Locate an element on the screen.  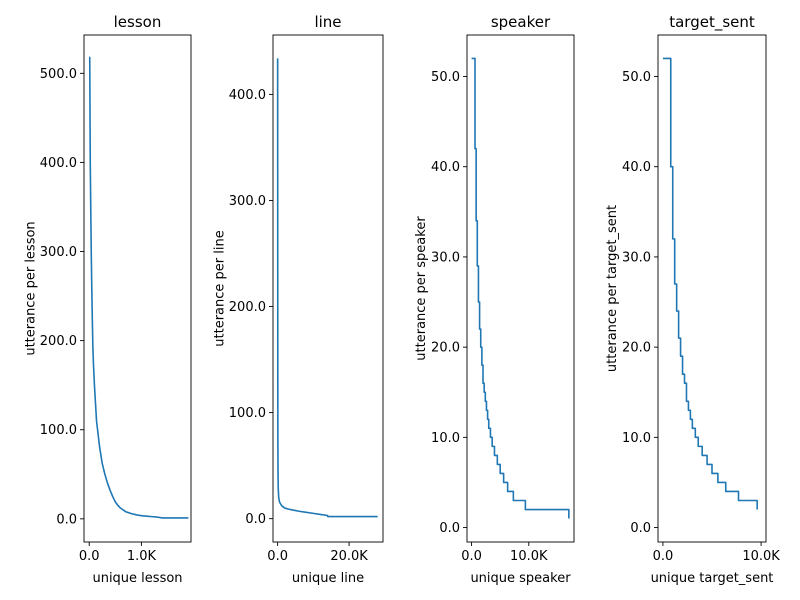
x-axis-label: unique line is located at coordinates (328, 578).